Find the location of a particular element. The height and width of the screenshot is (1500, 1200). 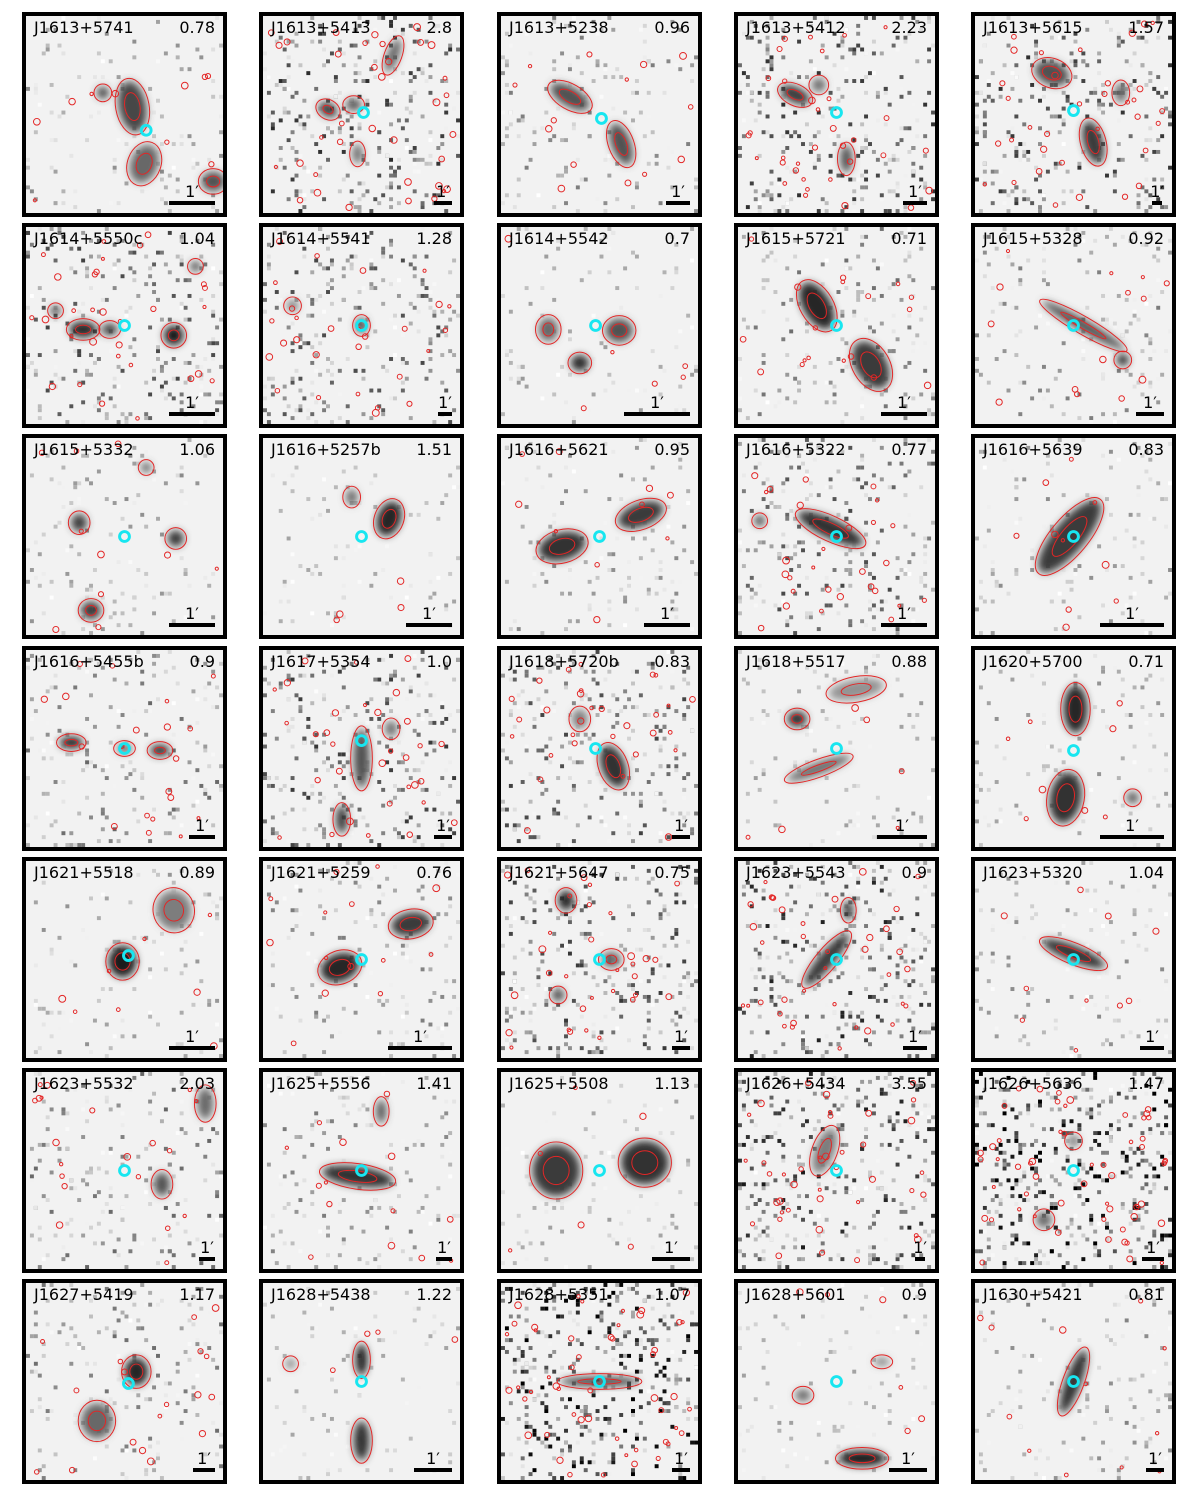

cutout-panel: J1621+5647 0.75 1′ is located at coordinates (599, 959).